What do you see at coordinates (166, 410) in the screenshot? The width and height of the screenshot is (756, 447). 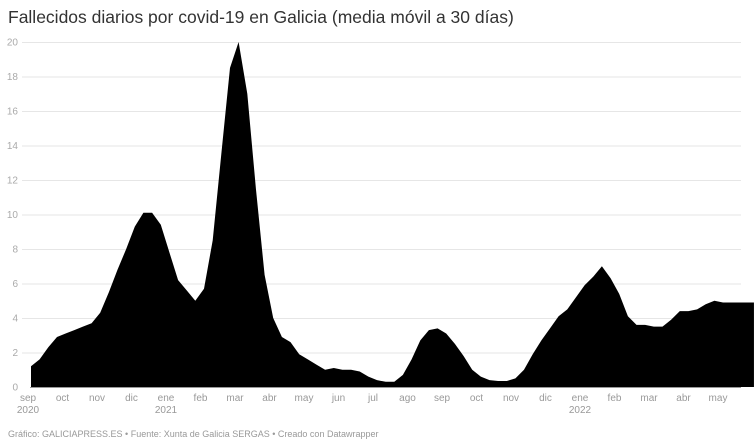 I see `x-tick-year-label: 2021` at bounding box center [166, 410].